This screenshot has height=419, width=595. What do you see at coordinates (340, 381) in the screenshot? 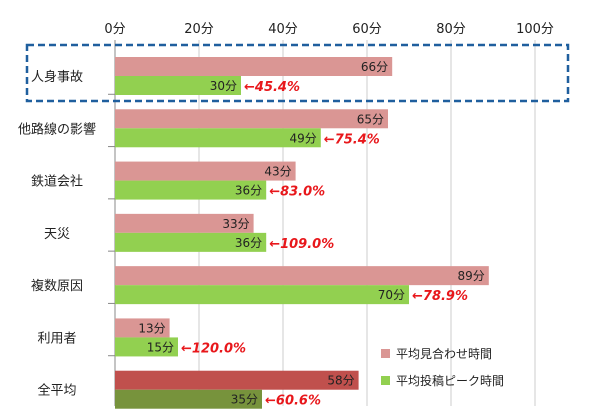
I see `value-label: 58分` at bounding box center [340, 381].